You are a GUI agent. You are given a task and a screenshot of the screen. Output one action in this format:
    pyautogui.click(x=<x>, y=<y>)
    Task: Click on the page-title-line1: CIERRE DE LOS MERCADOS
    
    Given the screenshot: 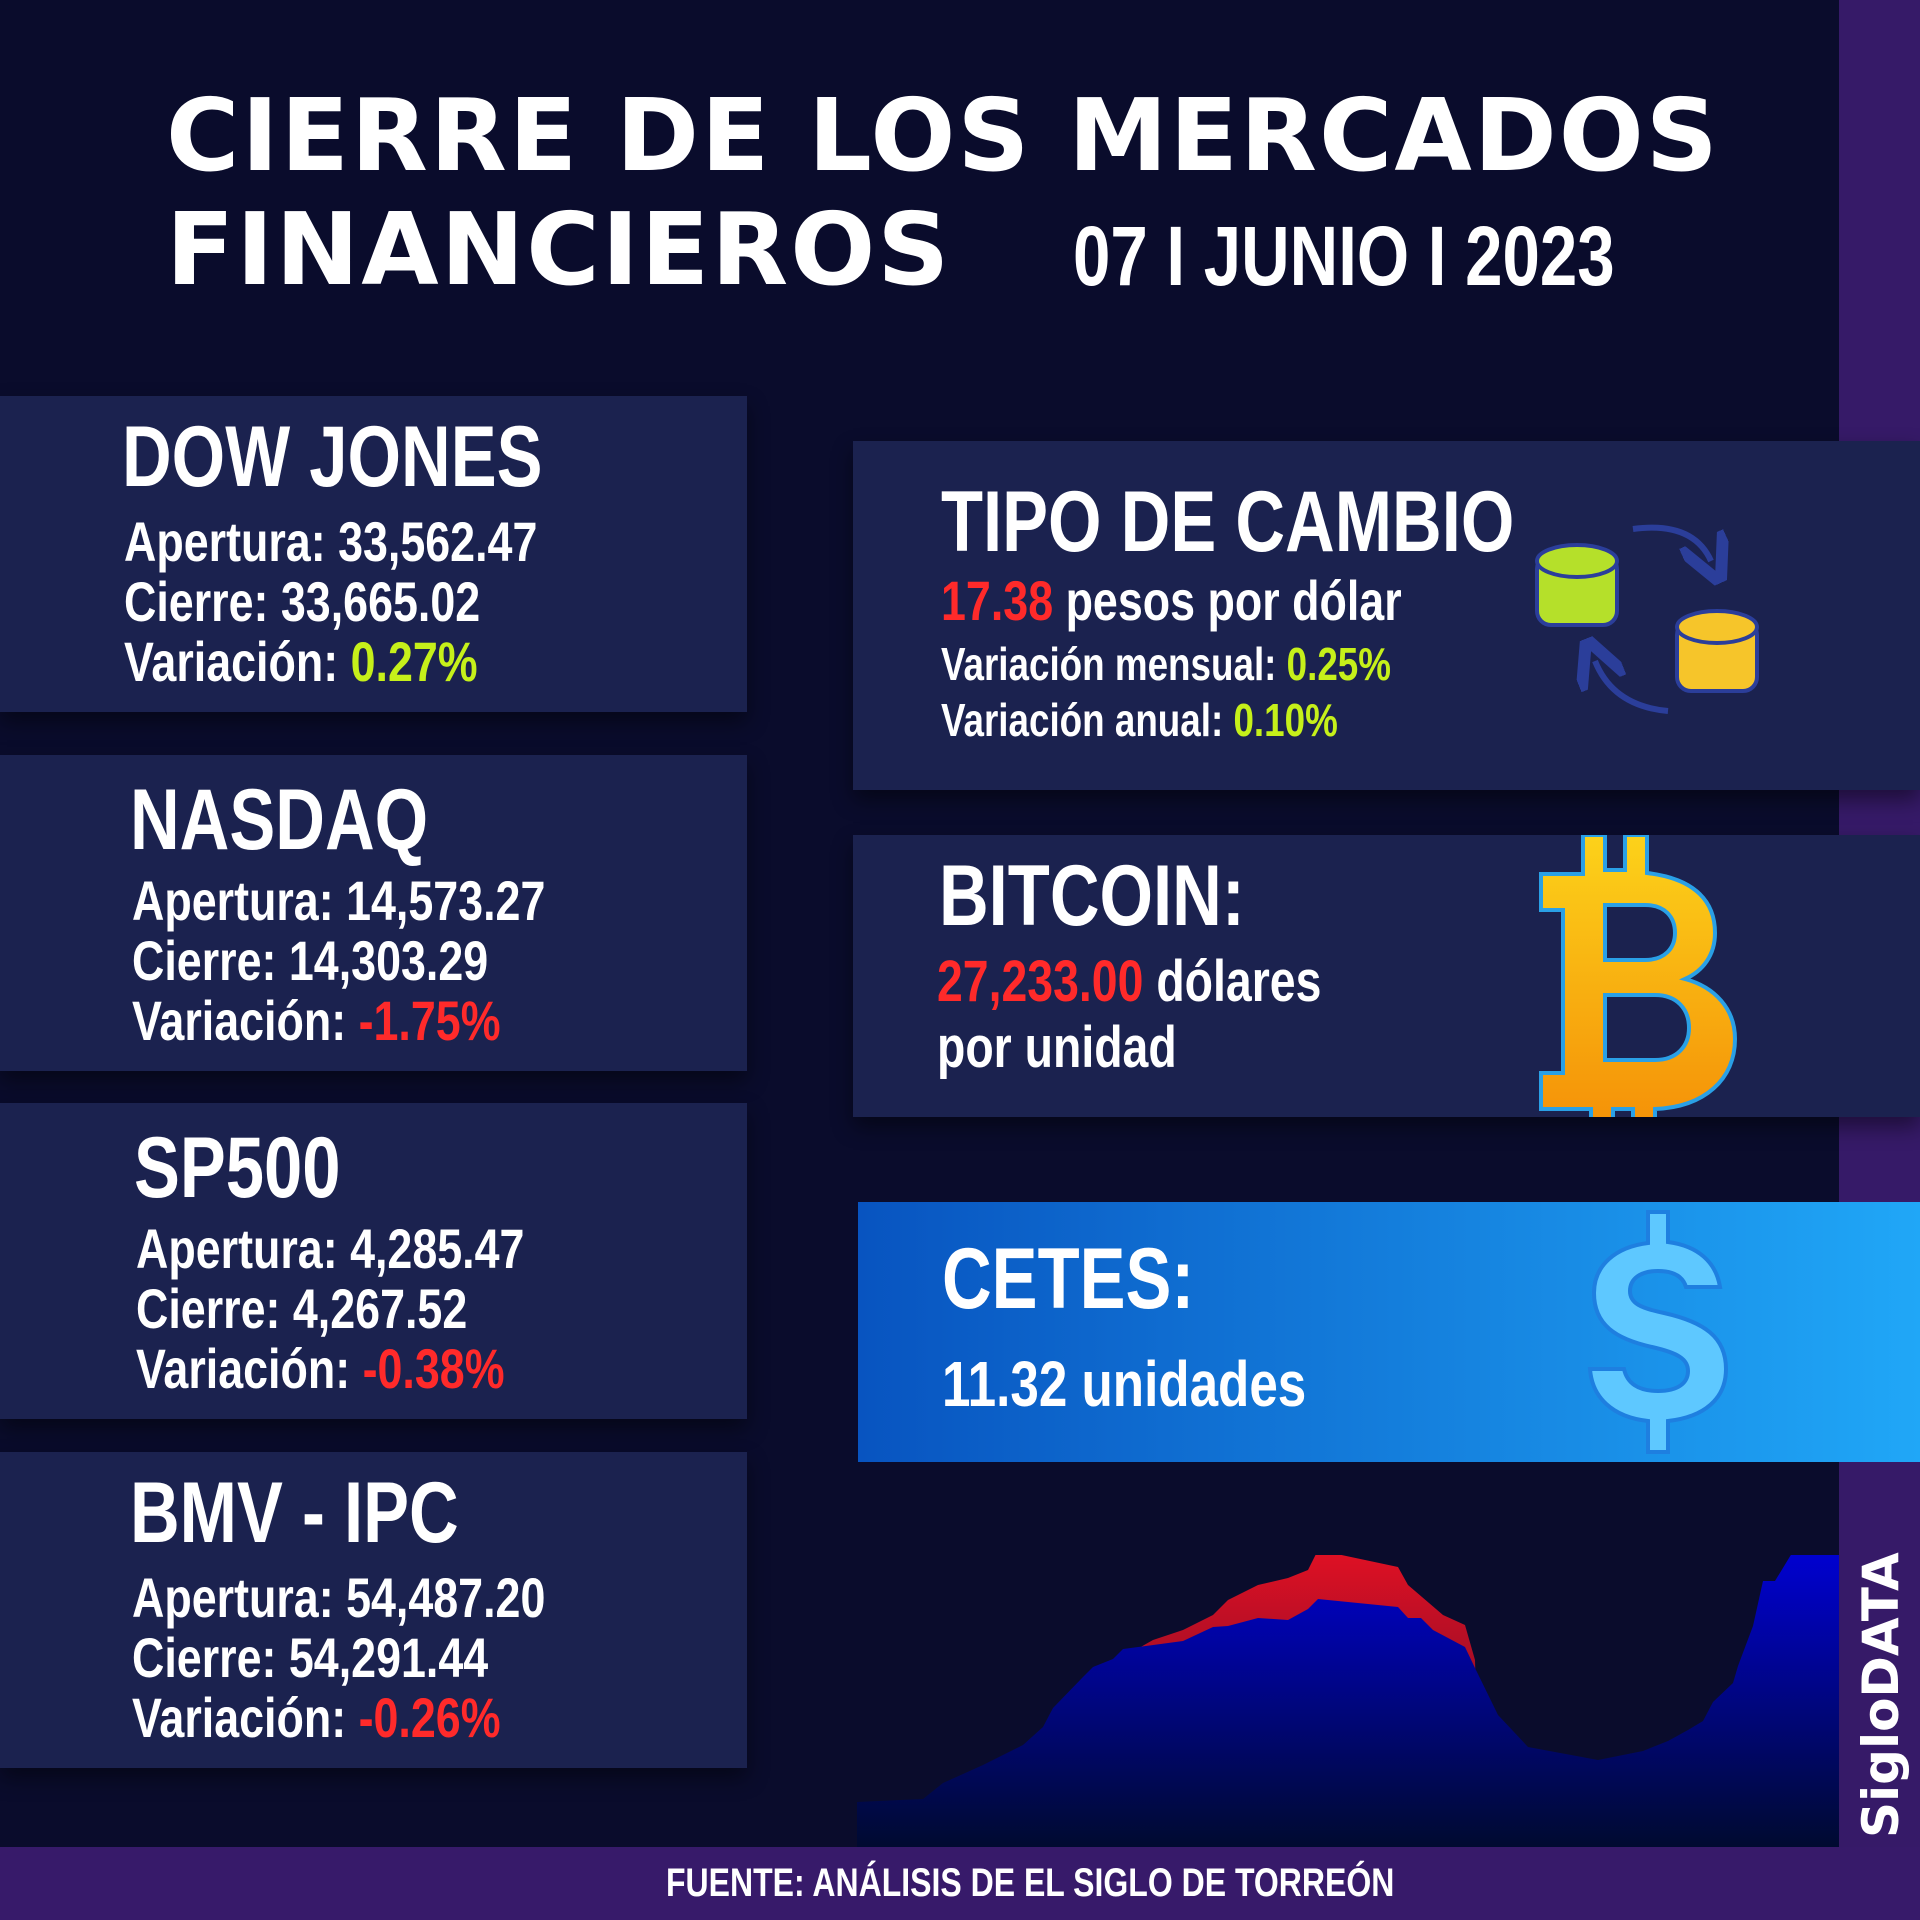 What is the action you would take?
    pyautogui.click(x=943, y=135)
    